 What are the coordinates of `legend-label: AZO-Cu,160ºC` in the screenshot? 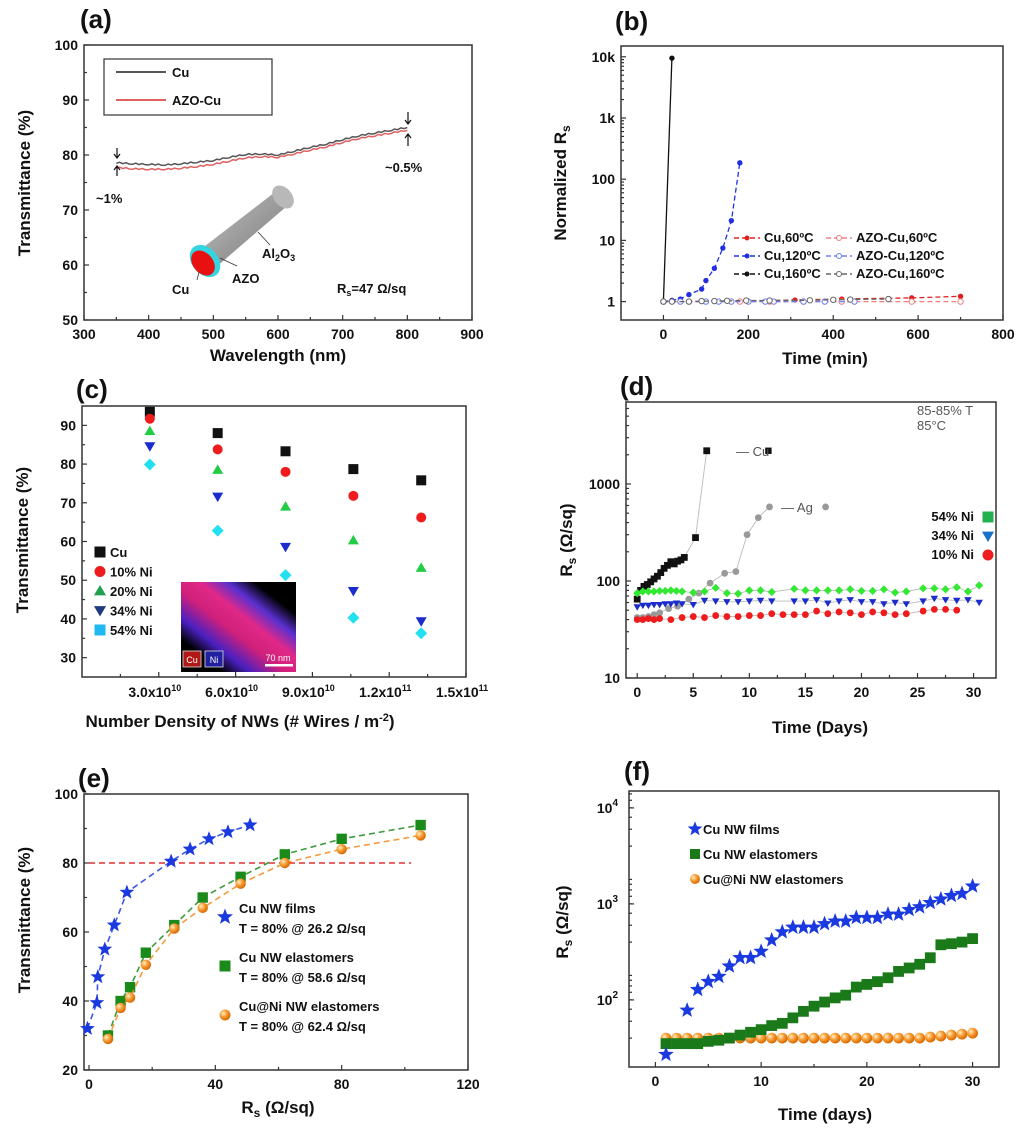 It's located at (900, 273).